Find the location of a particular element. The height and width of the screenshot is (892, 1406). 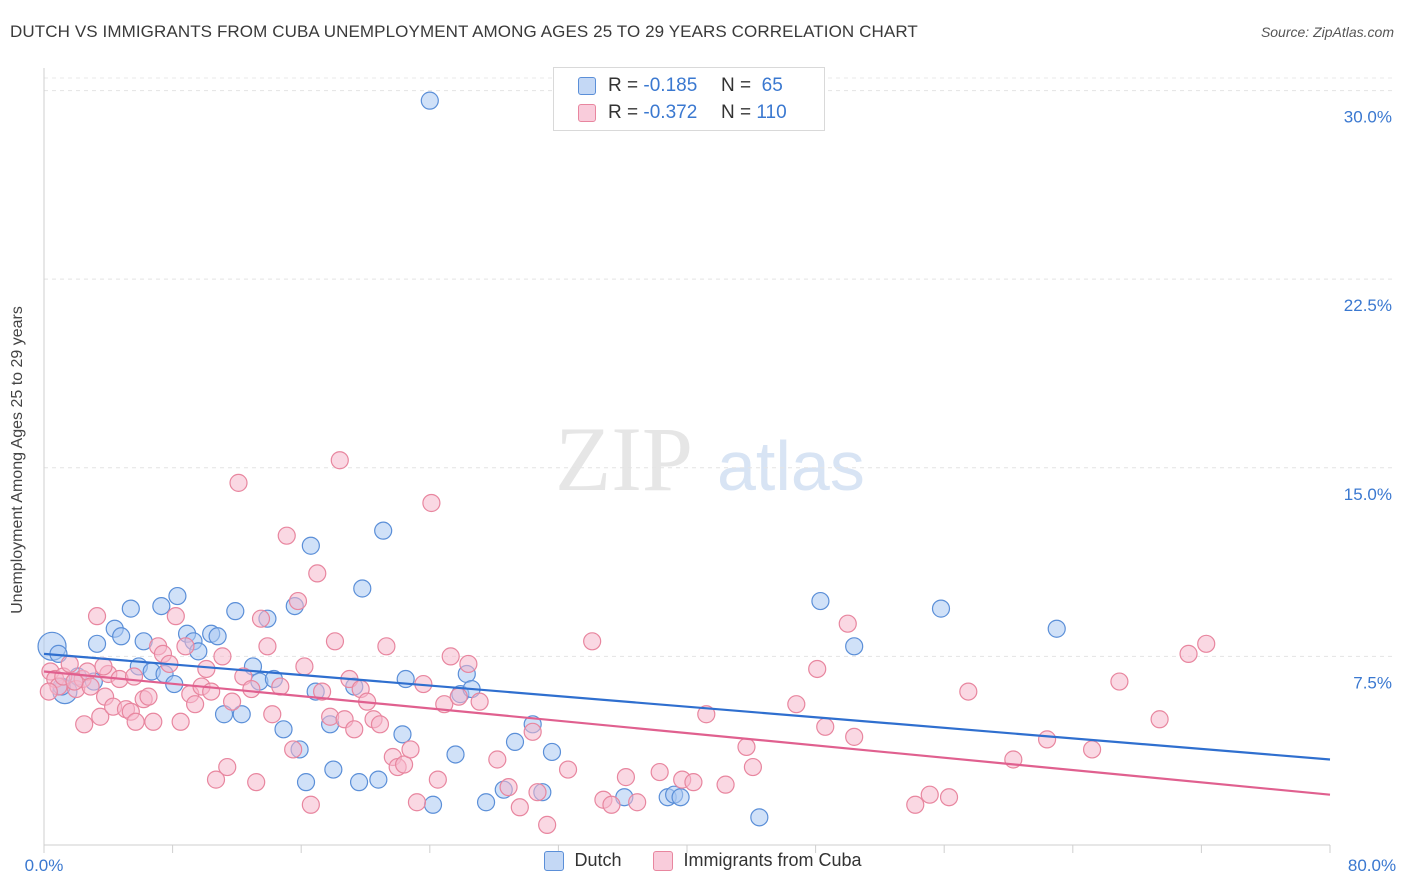

series-legend: Dutch Immigrants from Cuba is located at coordinates (703, 860).